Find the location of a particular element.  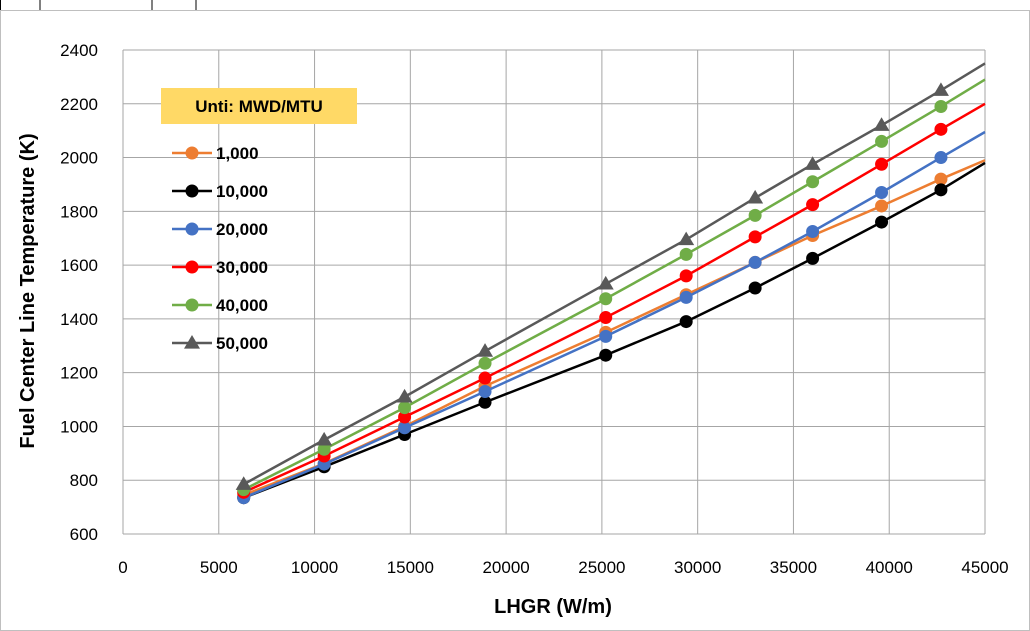

y-tick-label-1: 800 is located at coordinates (84, 480).